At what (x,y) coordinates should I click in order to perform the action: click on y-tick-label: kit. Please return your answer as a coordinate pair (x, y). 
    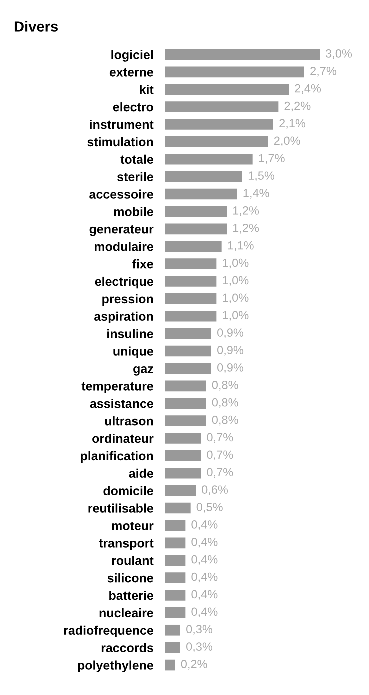
    Looking at the image, I should click on (147, 89).